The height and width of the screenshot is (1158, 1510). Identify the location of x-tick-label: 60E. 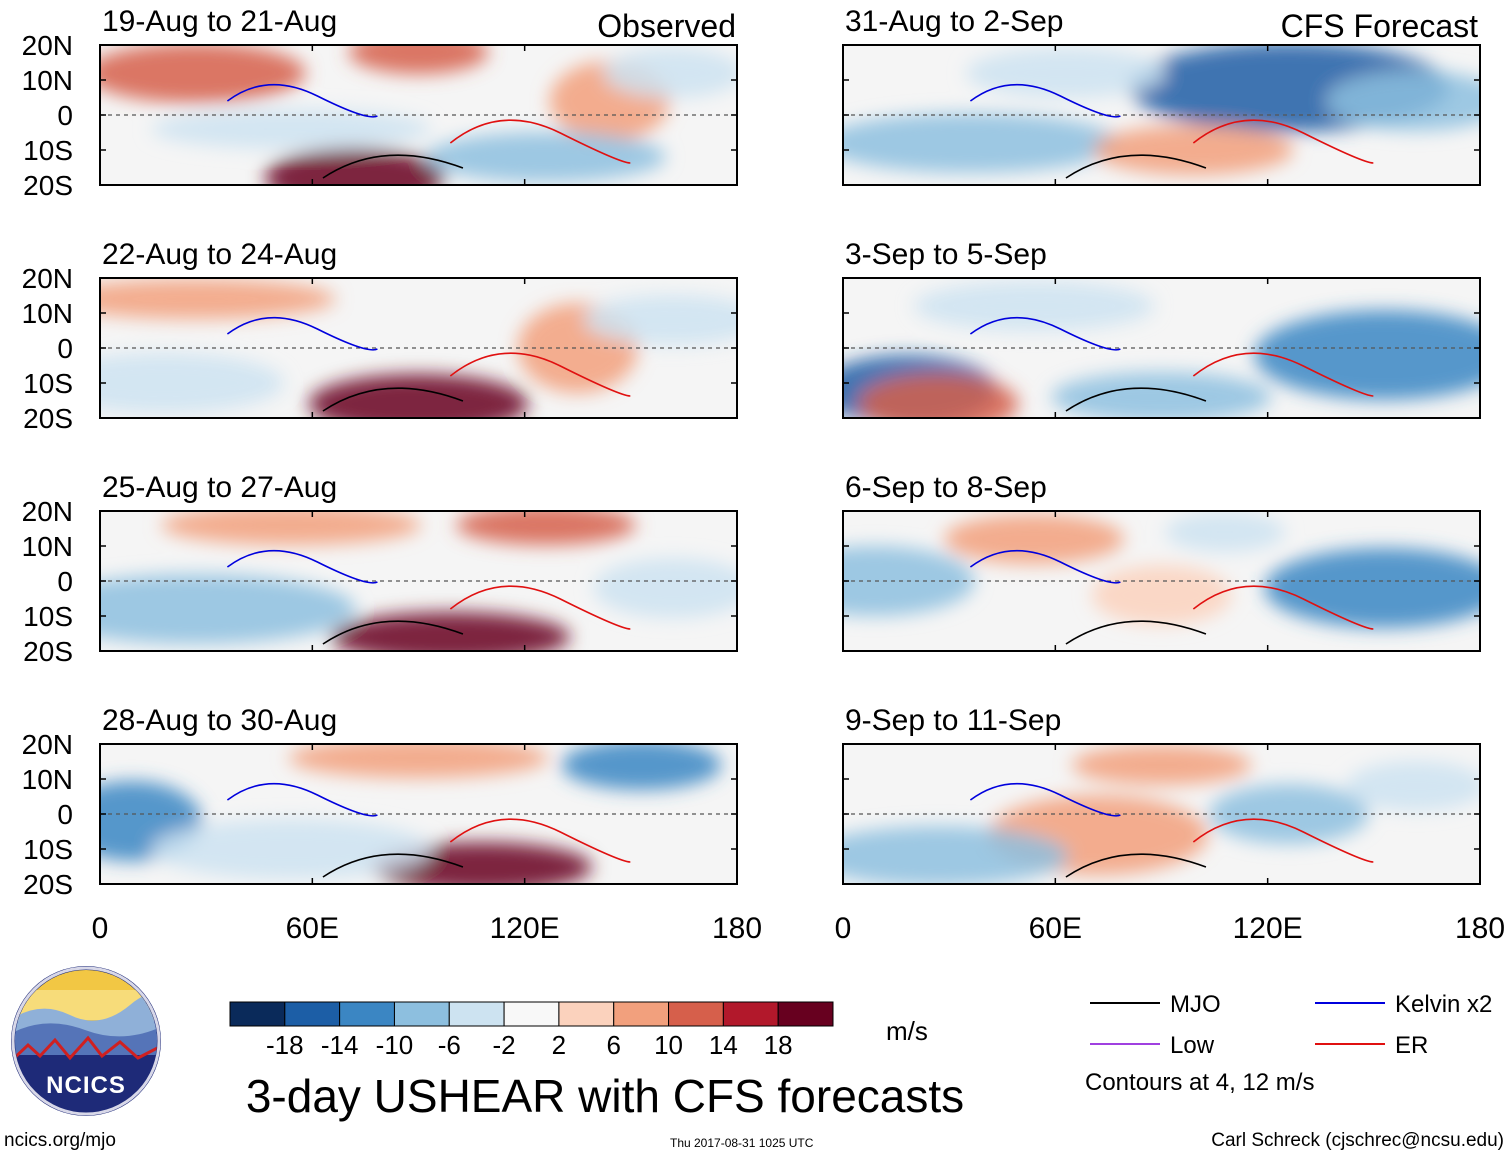
(312, 928).